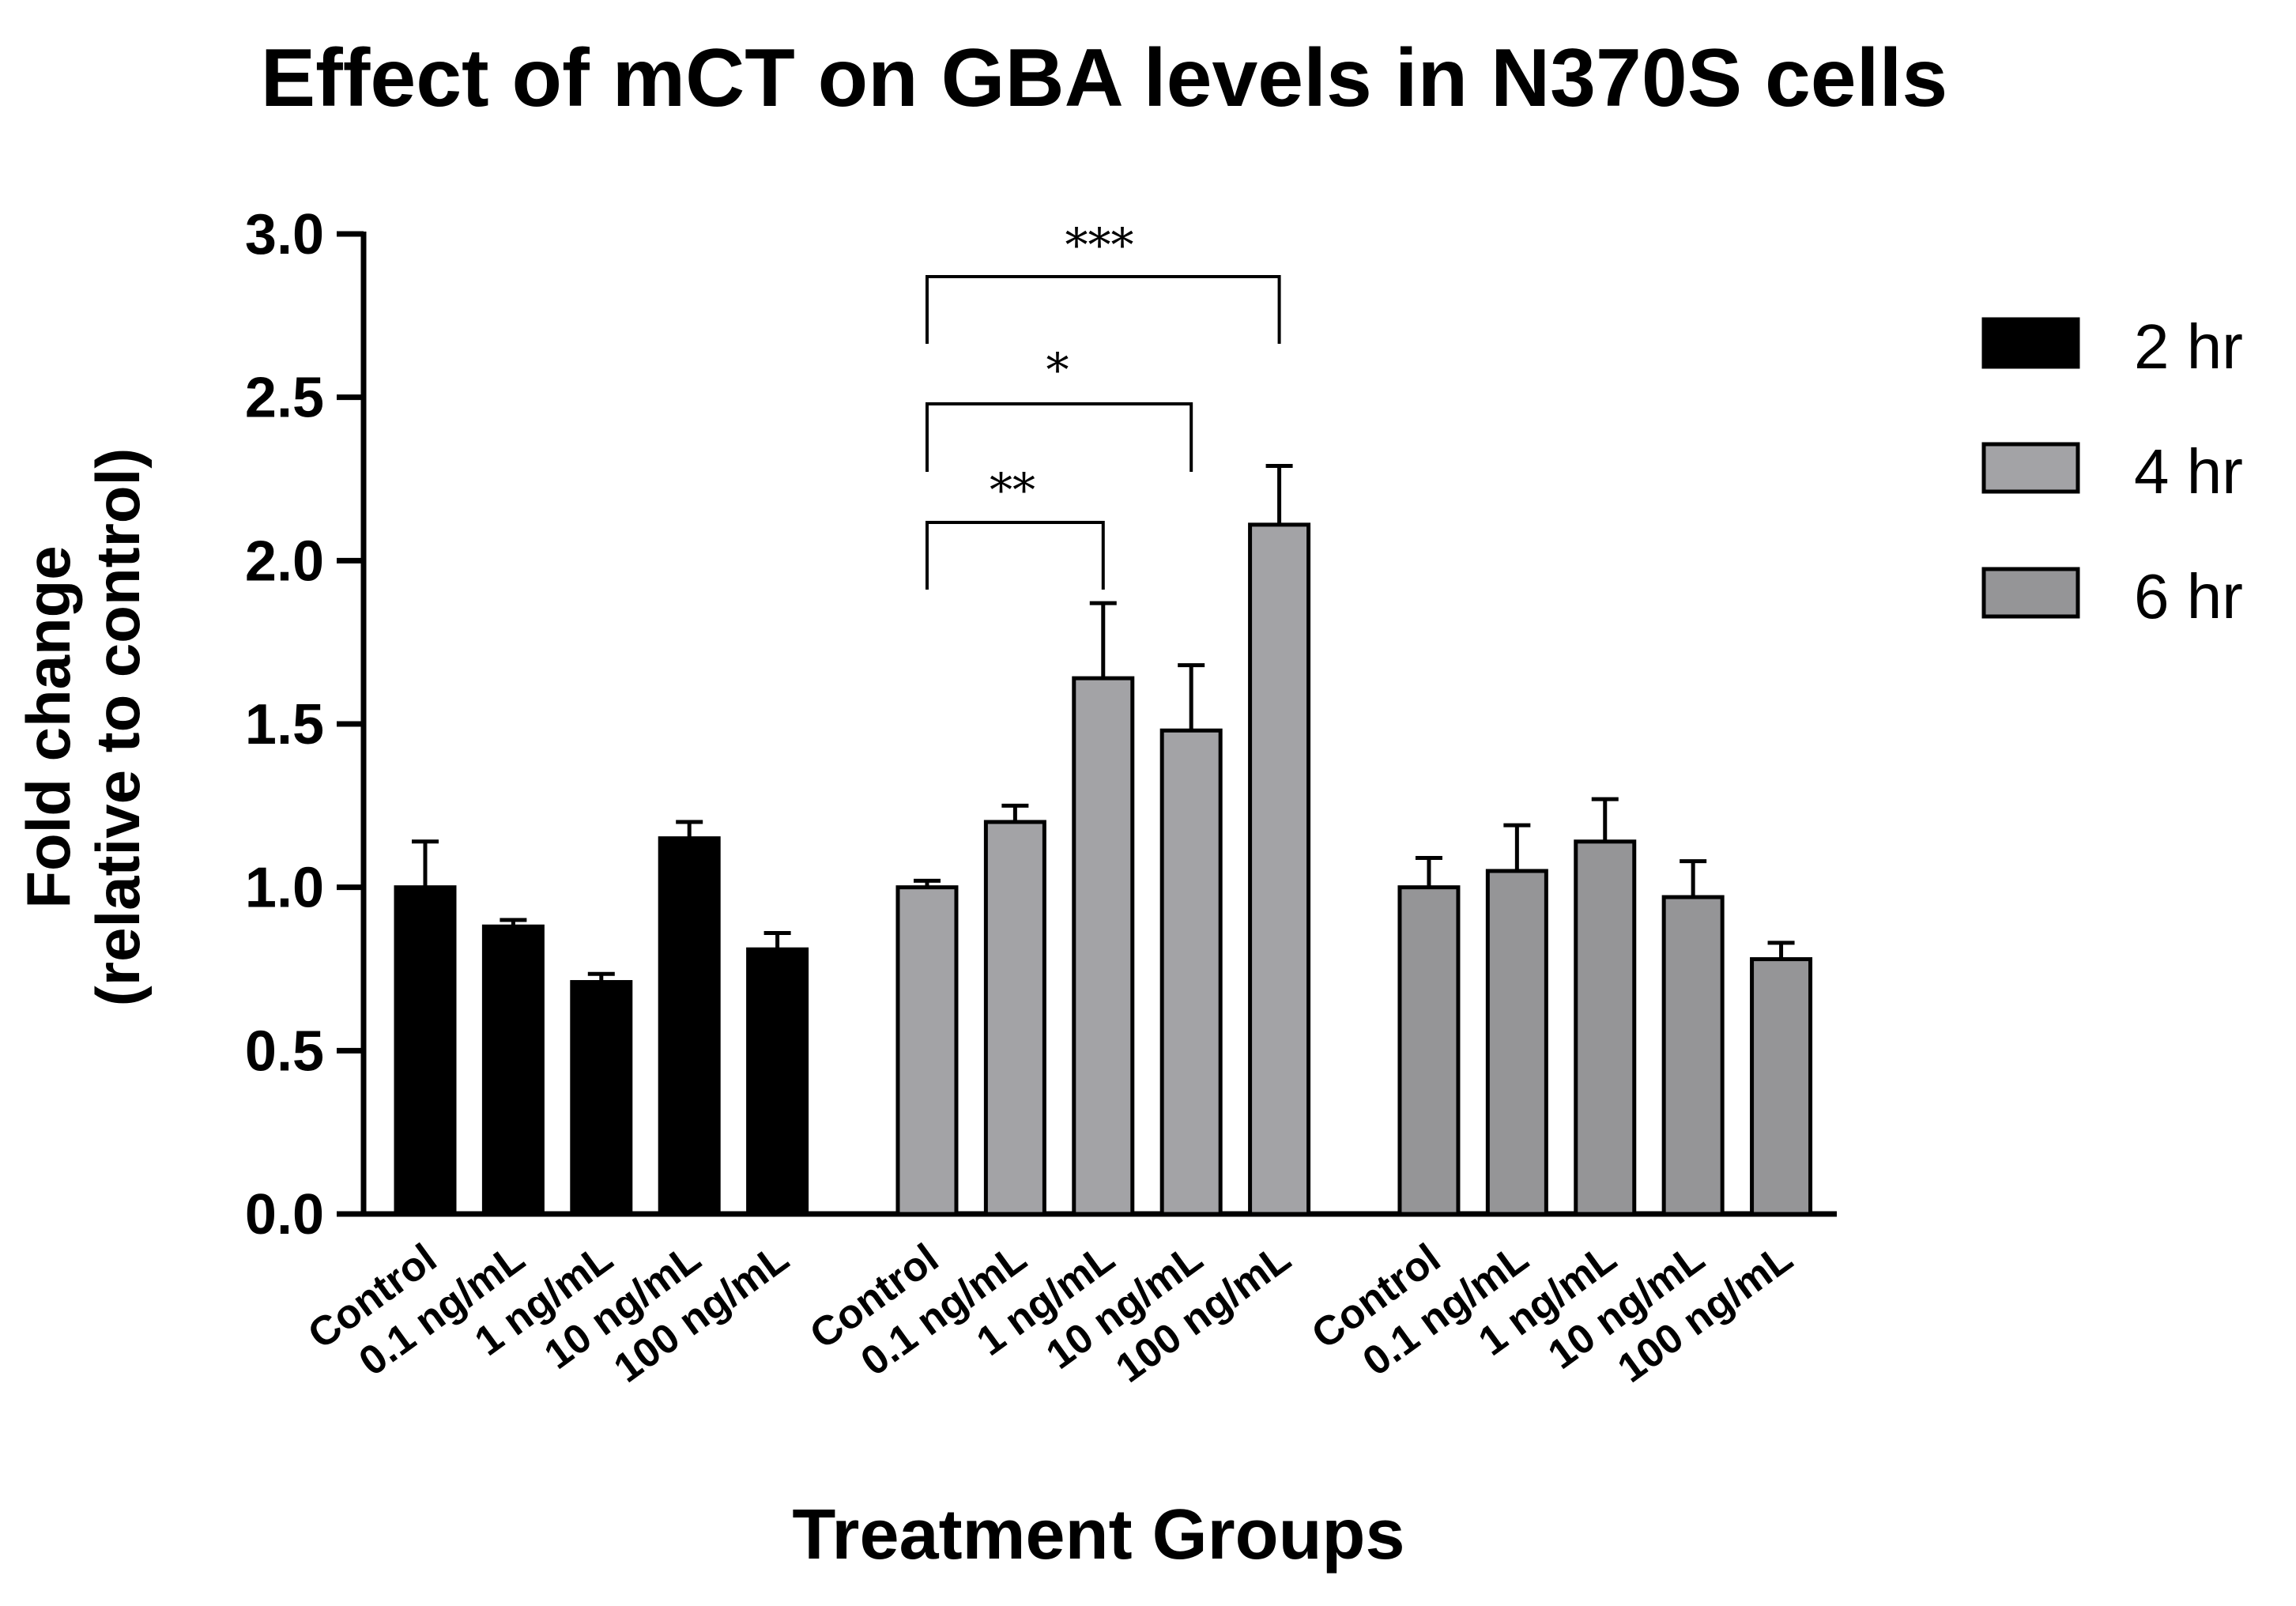  I want to click on legend-label: 4 hr, so click(2188, 471).